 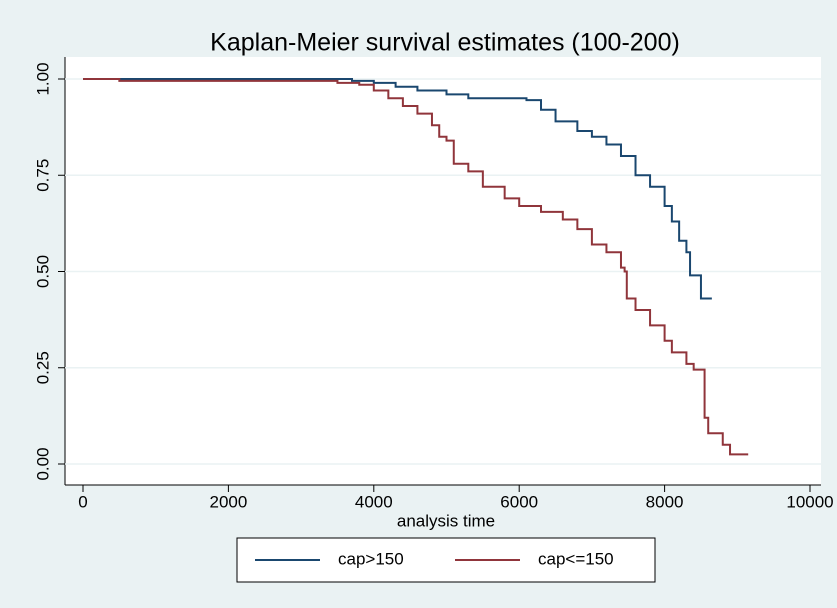 What do you see at coordinates (374, 501) in the screenshot?
I see `x-tick-label: 4000` at bounding box center [374, 501].